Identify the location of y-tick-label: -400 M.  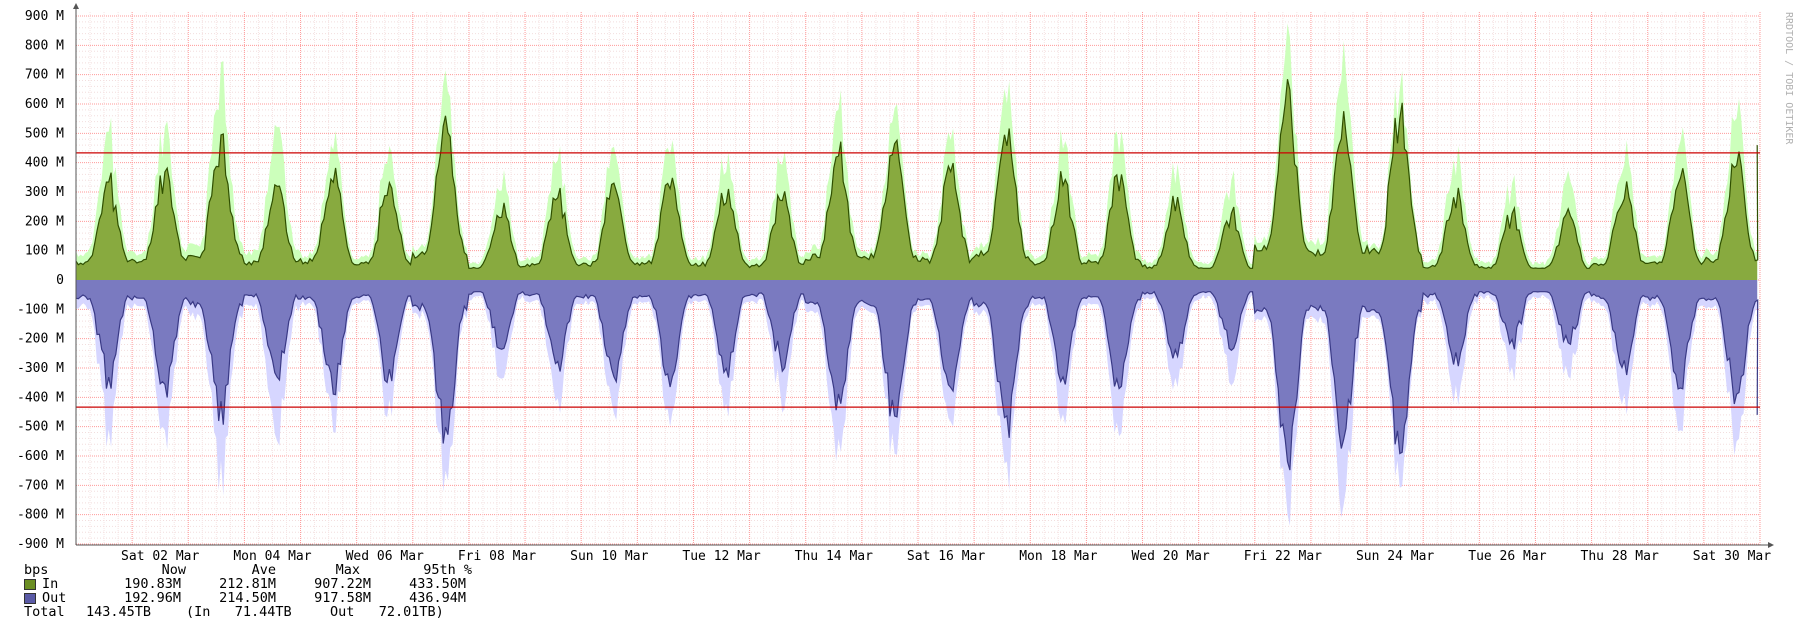
(40, 397).